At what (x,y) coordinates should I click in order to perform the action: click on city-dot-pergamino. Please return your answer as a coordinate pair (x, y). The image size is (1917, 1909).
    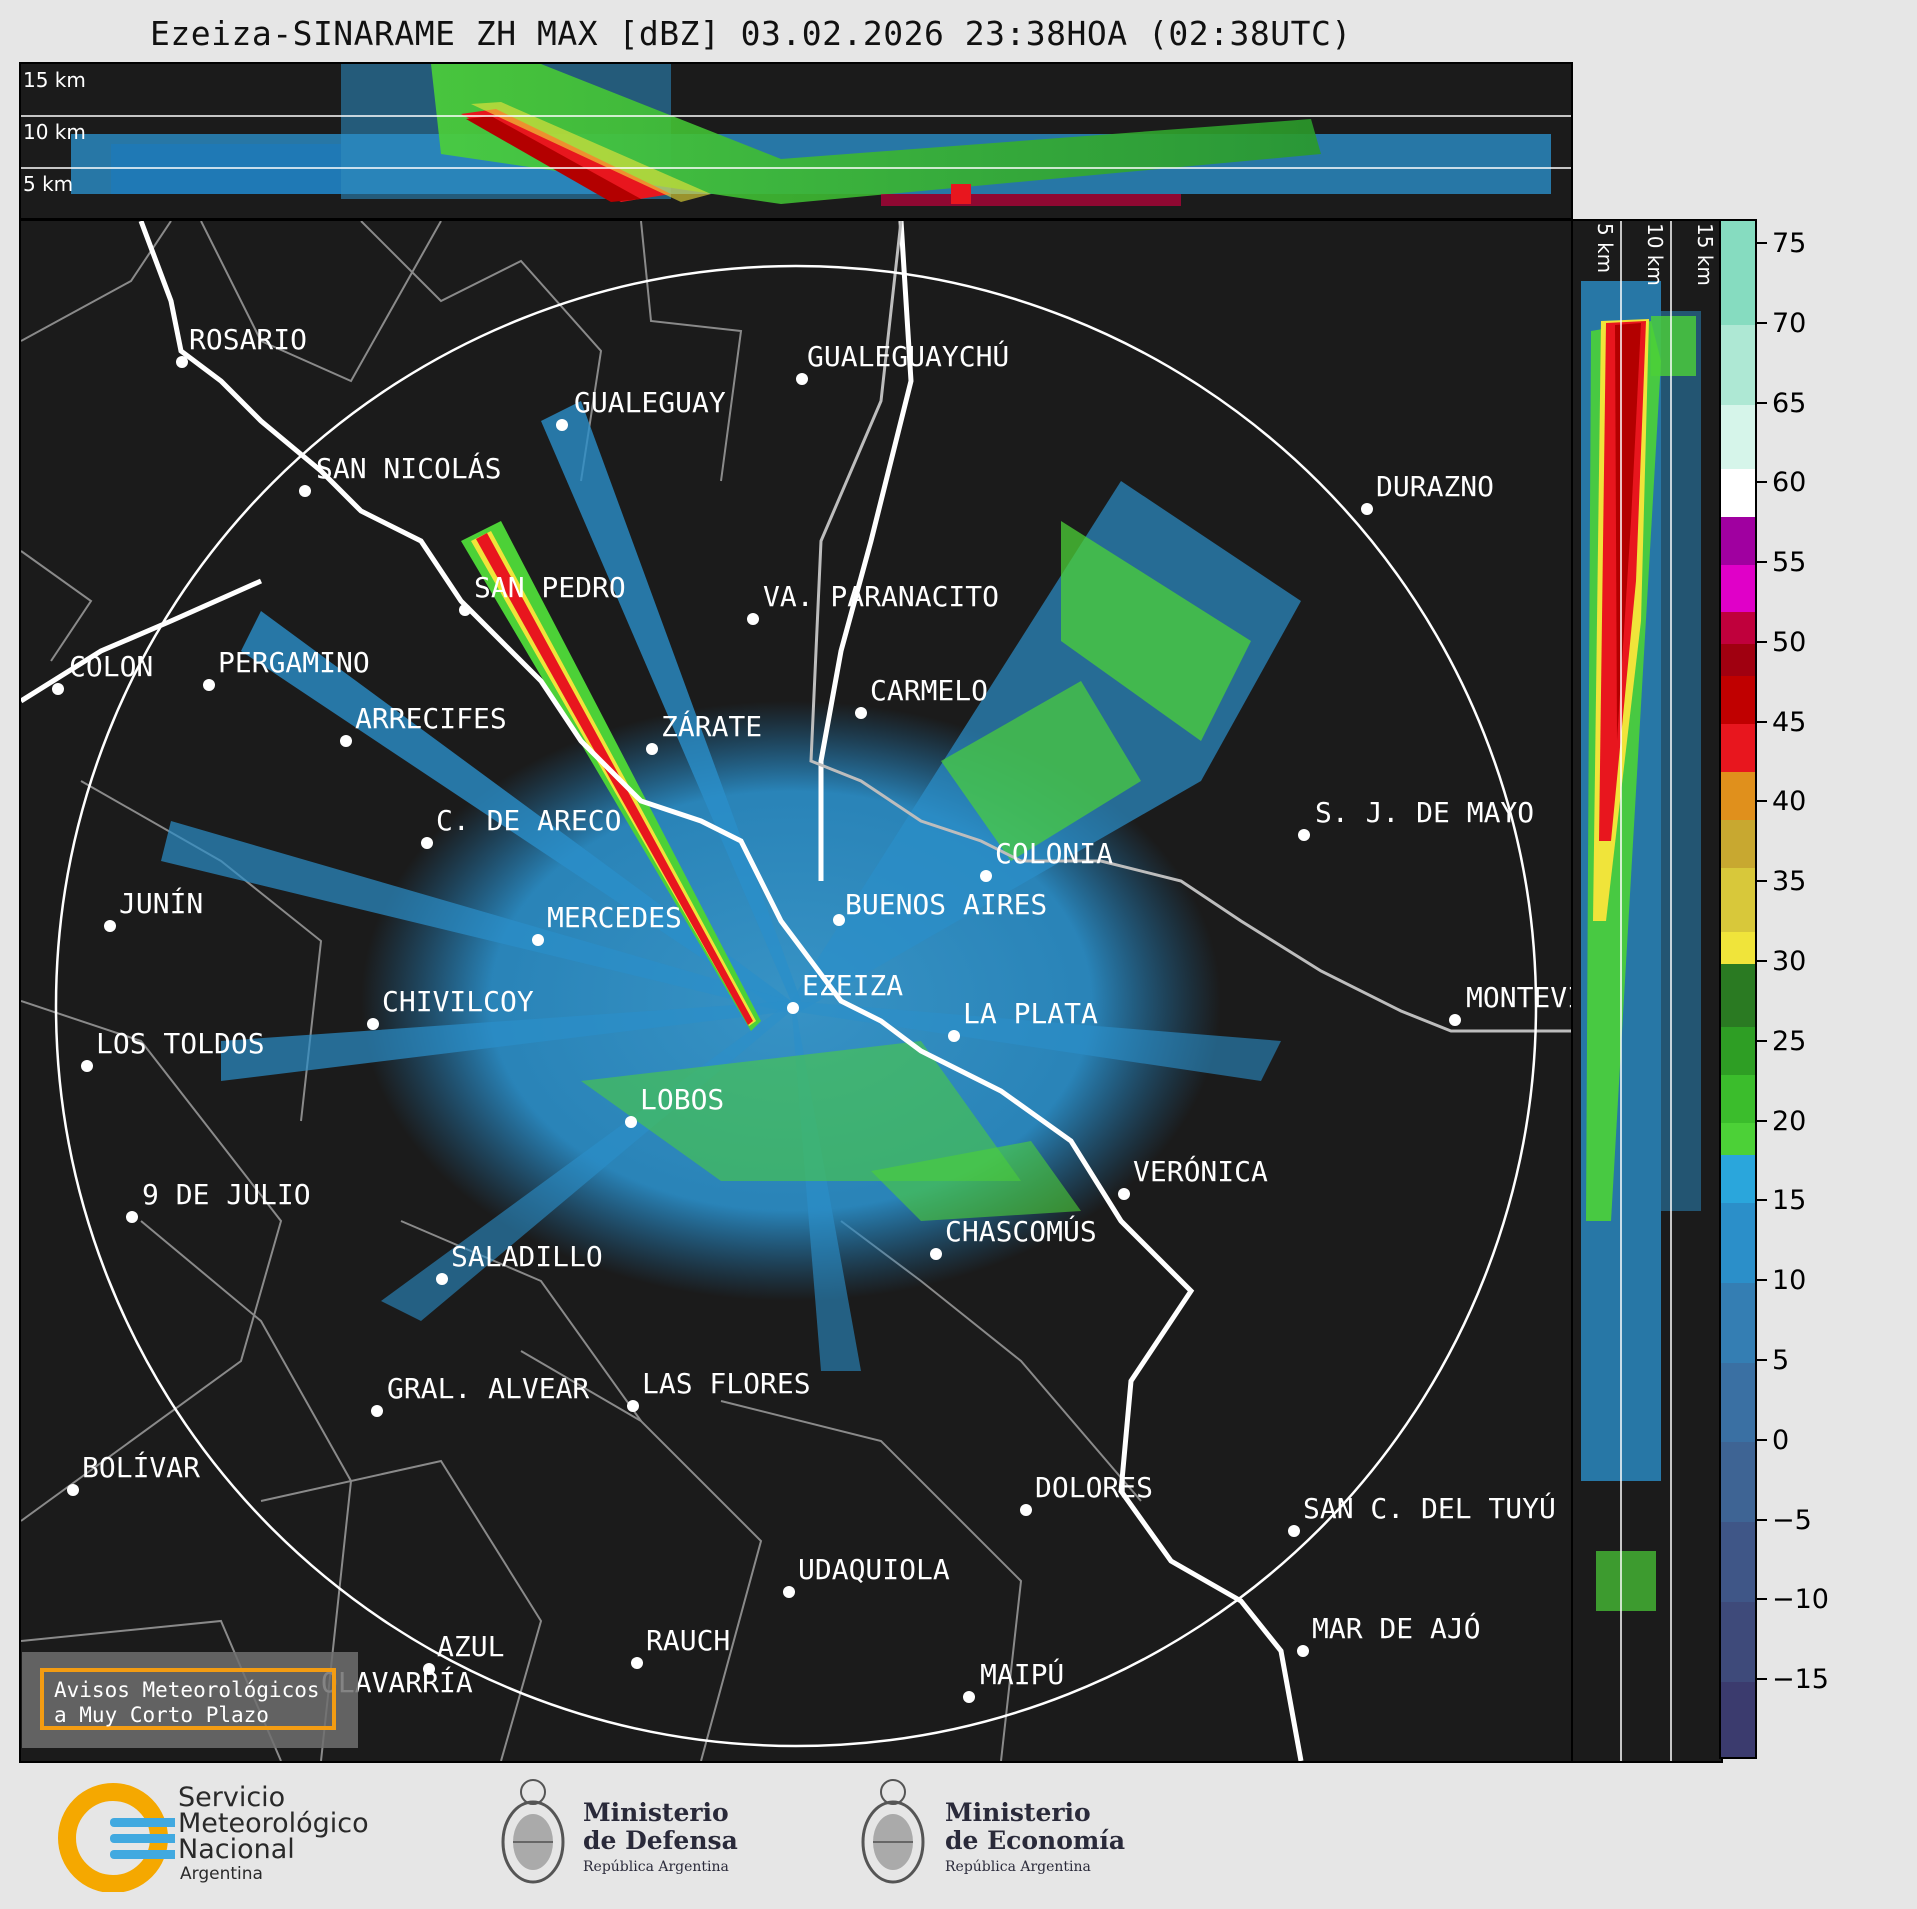
    Looking at the image, I should click on (209, 685).